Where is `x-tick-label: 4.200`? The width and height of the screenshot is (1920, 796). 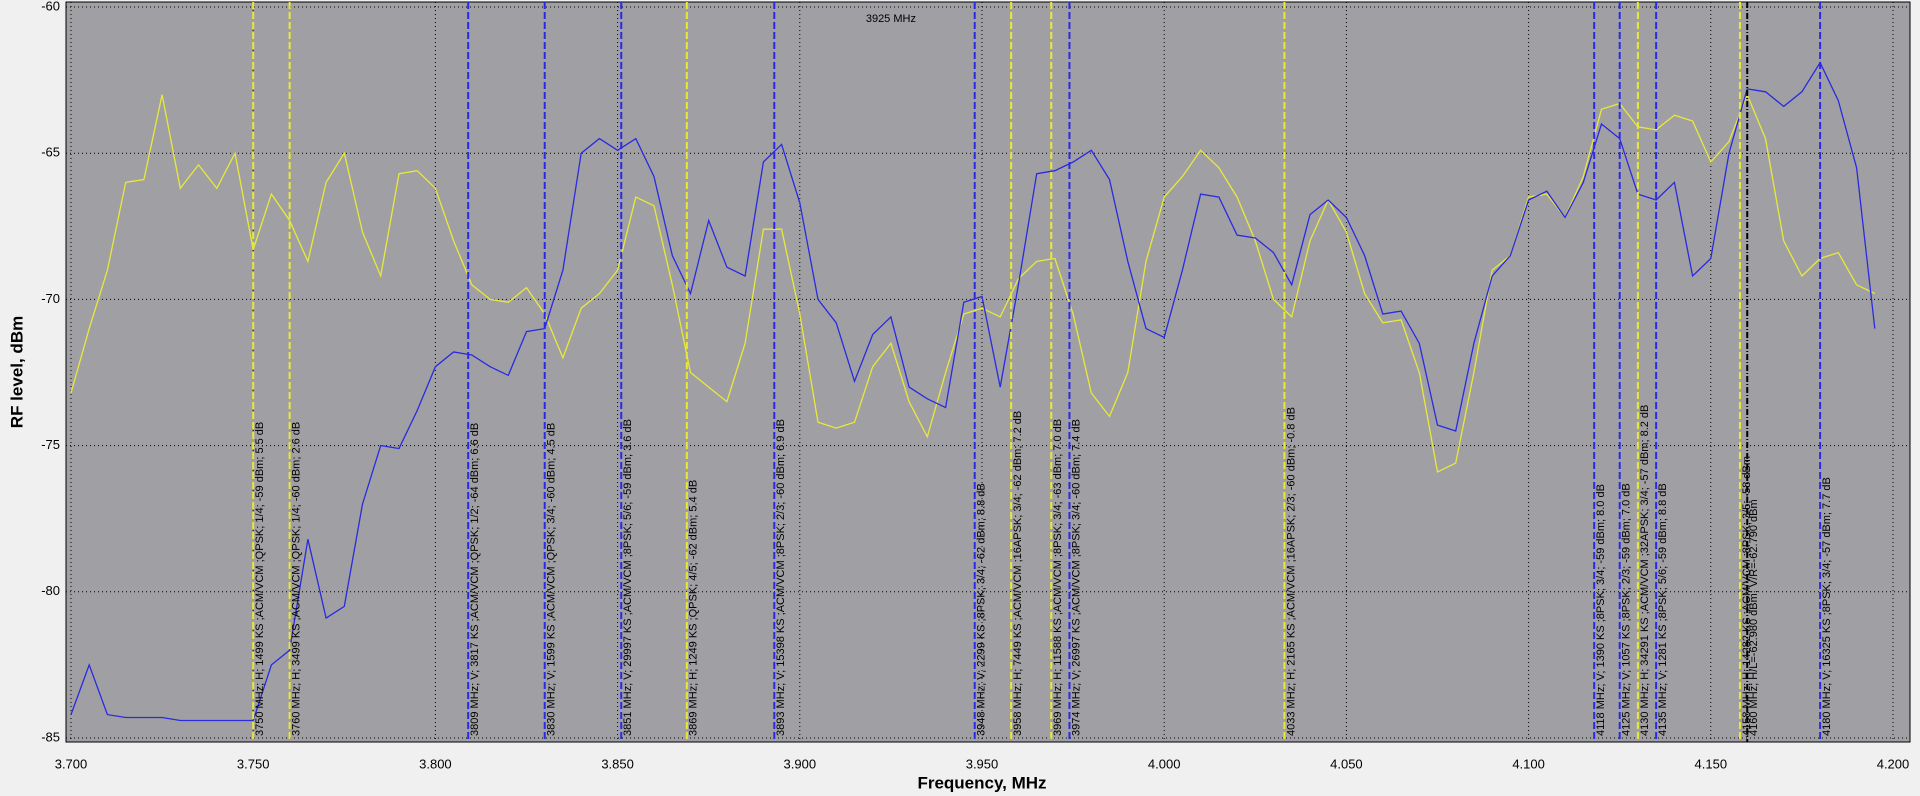
x-tick-label: 4.200 is located at coordinates (1893, 763).